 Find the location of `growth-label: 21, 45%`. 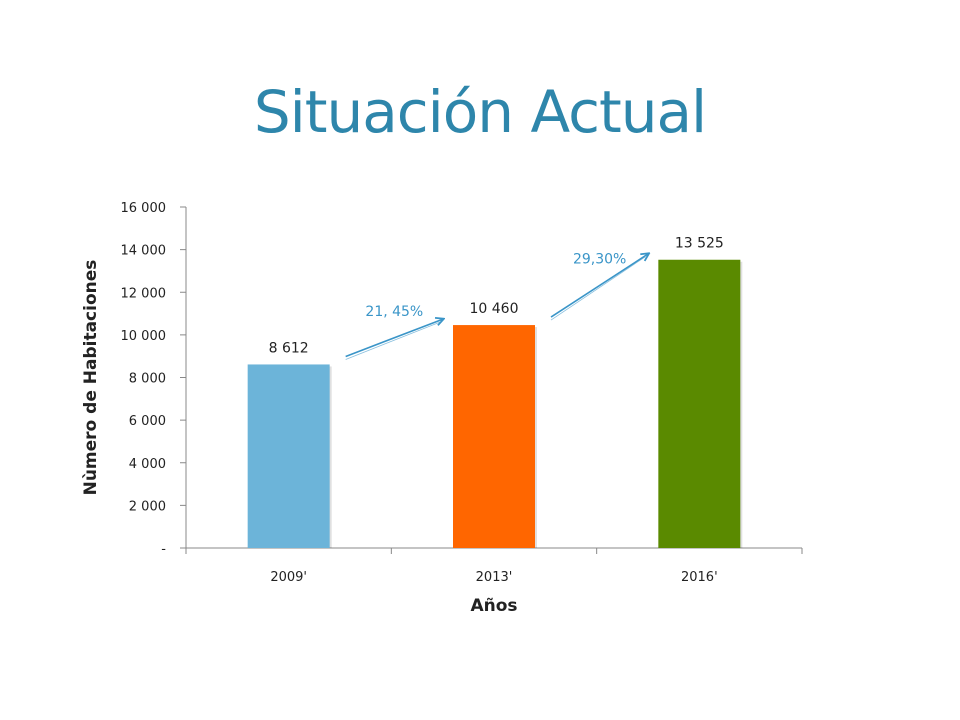

growth-label: 21, 45% is located at coordinates (394, 312).